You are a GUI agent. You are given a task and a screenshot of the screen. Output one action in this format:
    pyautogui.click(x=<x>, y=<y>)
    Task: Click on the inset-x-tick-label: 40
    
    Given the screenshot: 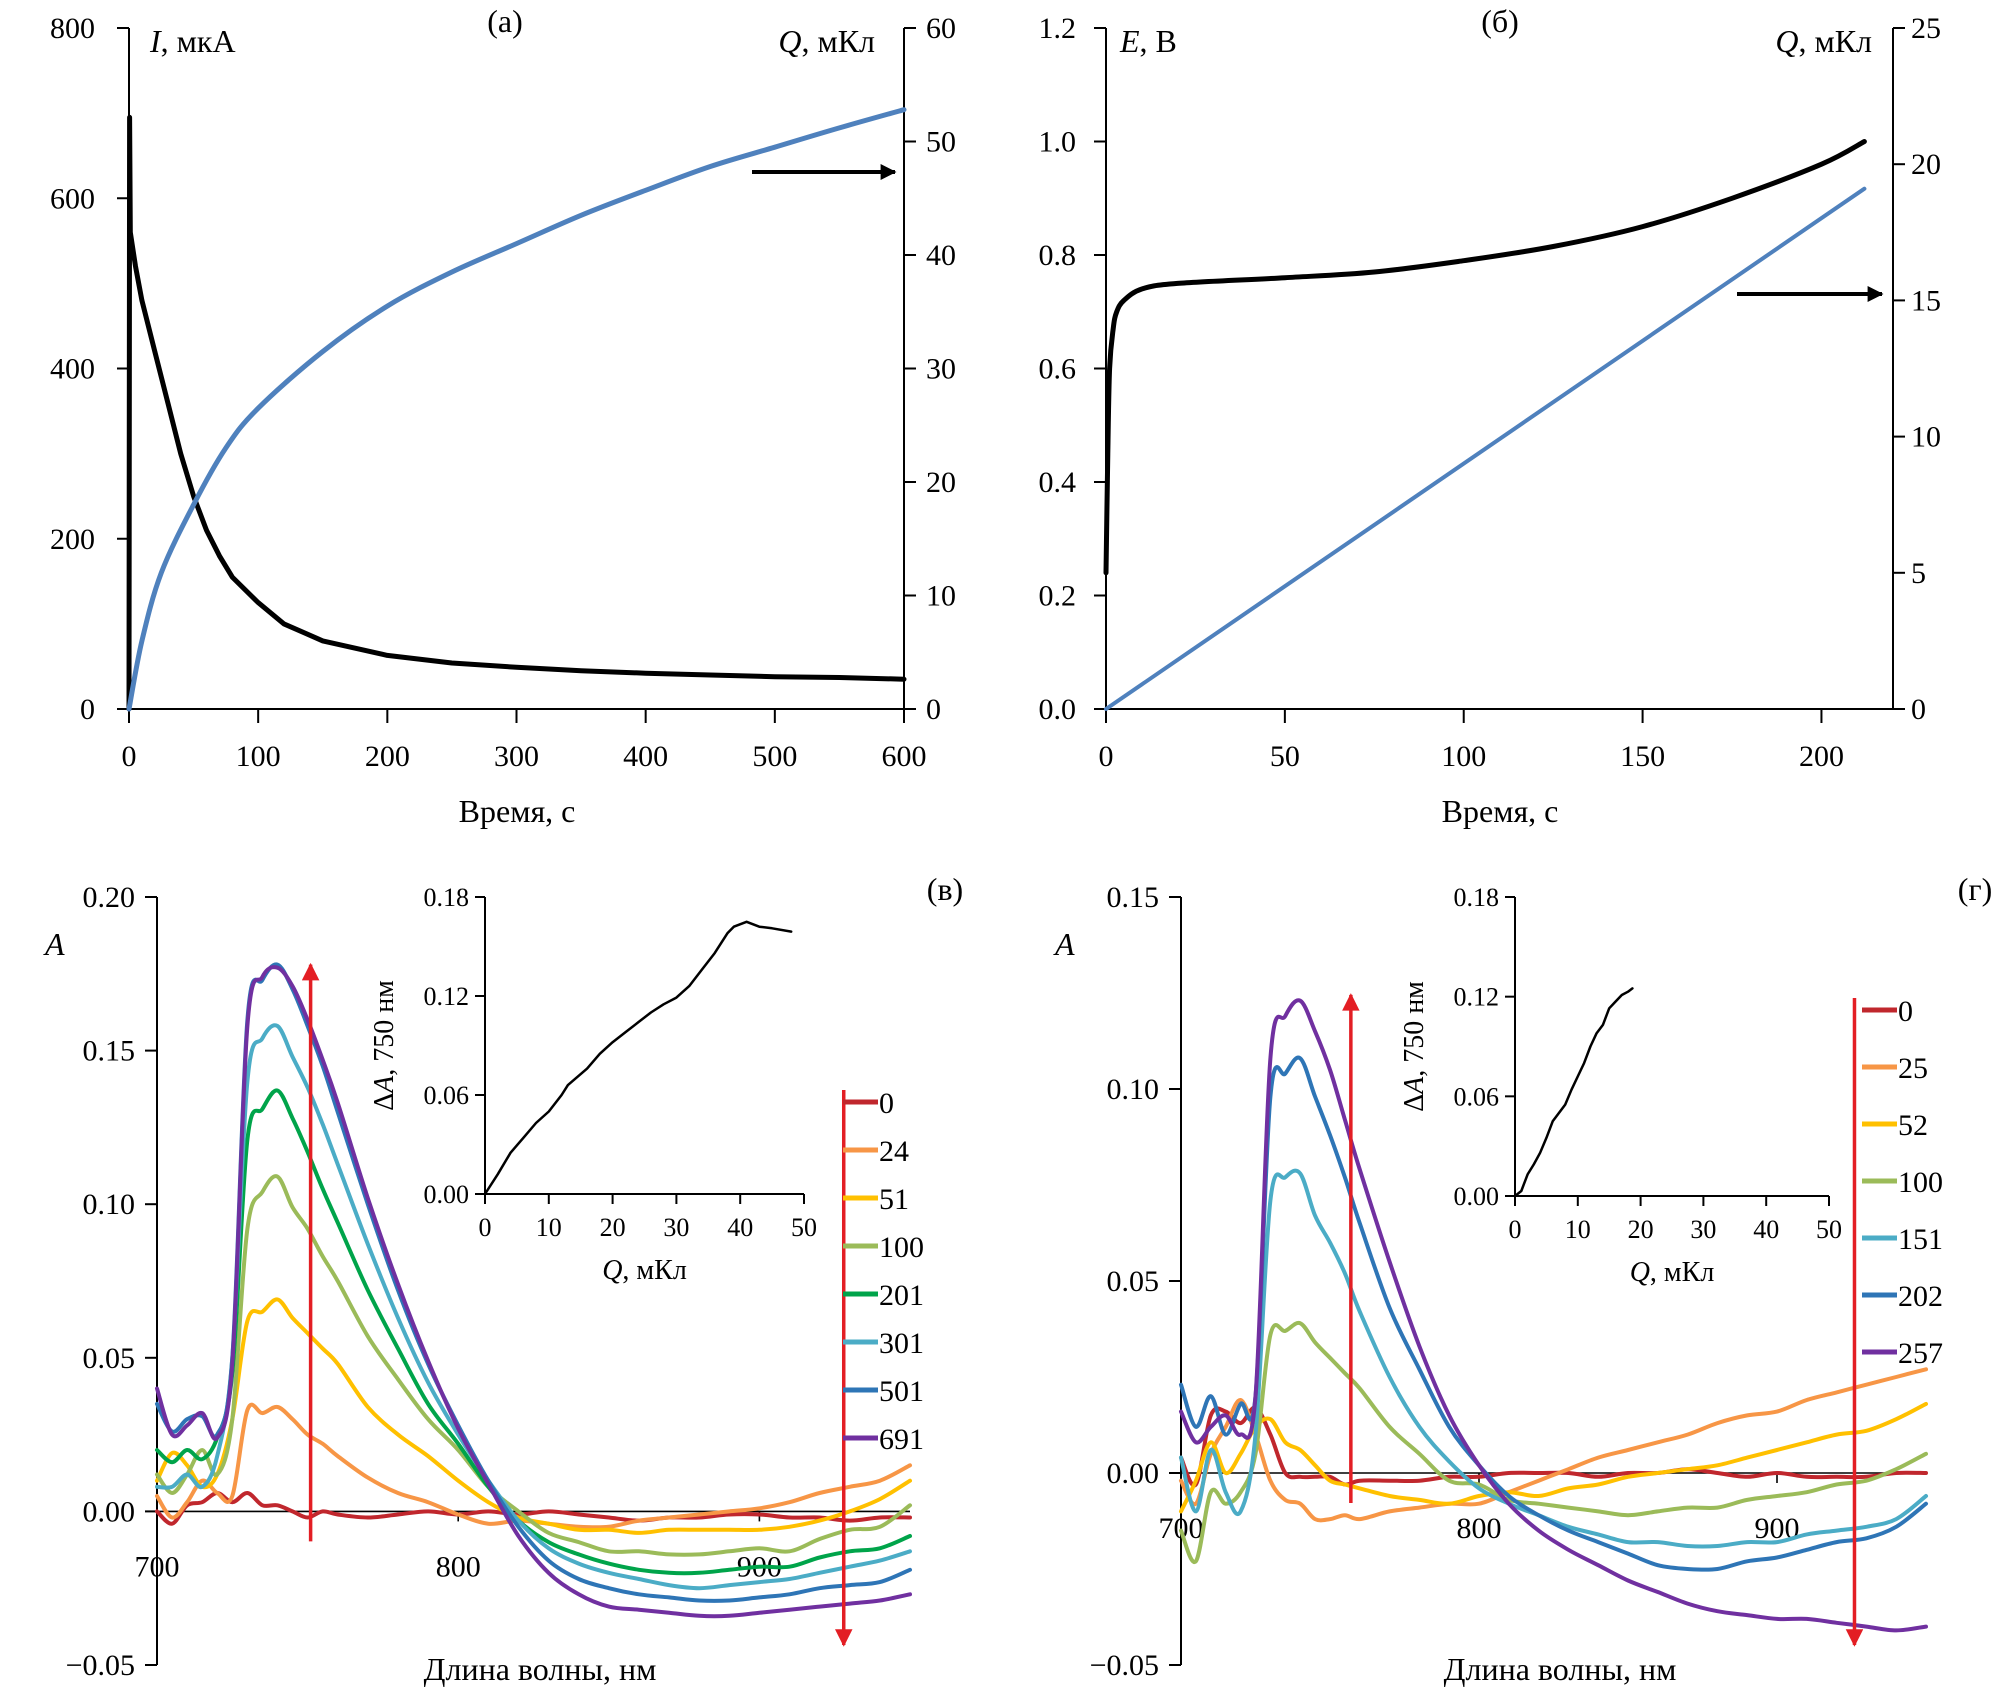 What is the action you would take?
    pyautogui.click(x=740, y=1227)
    